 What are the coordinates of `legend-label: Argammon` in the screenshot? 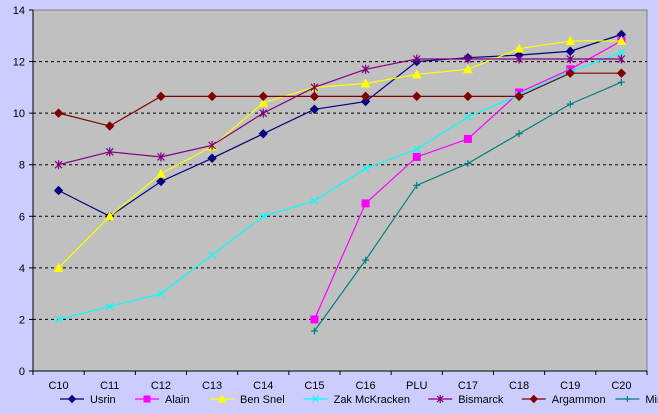 It's located at (579, 400).